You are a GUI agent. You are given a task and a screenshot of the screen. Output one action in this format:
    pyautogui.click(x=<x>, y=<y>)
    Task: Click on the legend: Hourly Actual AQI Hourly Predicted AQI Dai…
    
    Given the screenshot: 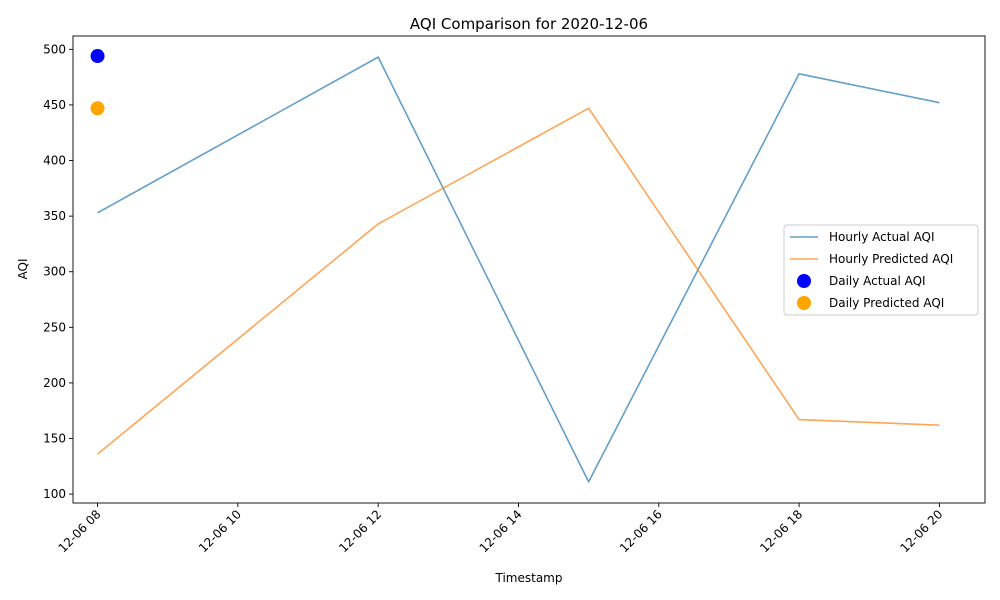 What is the action you would take?
    pyautogui.click(x=881, y=270)
    